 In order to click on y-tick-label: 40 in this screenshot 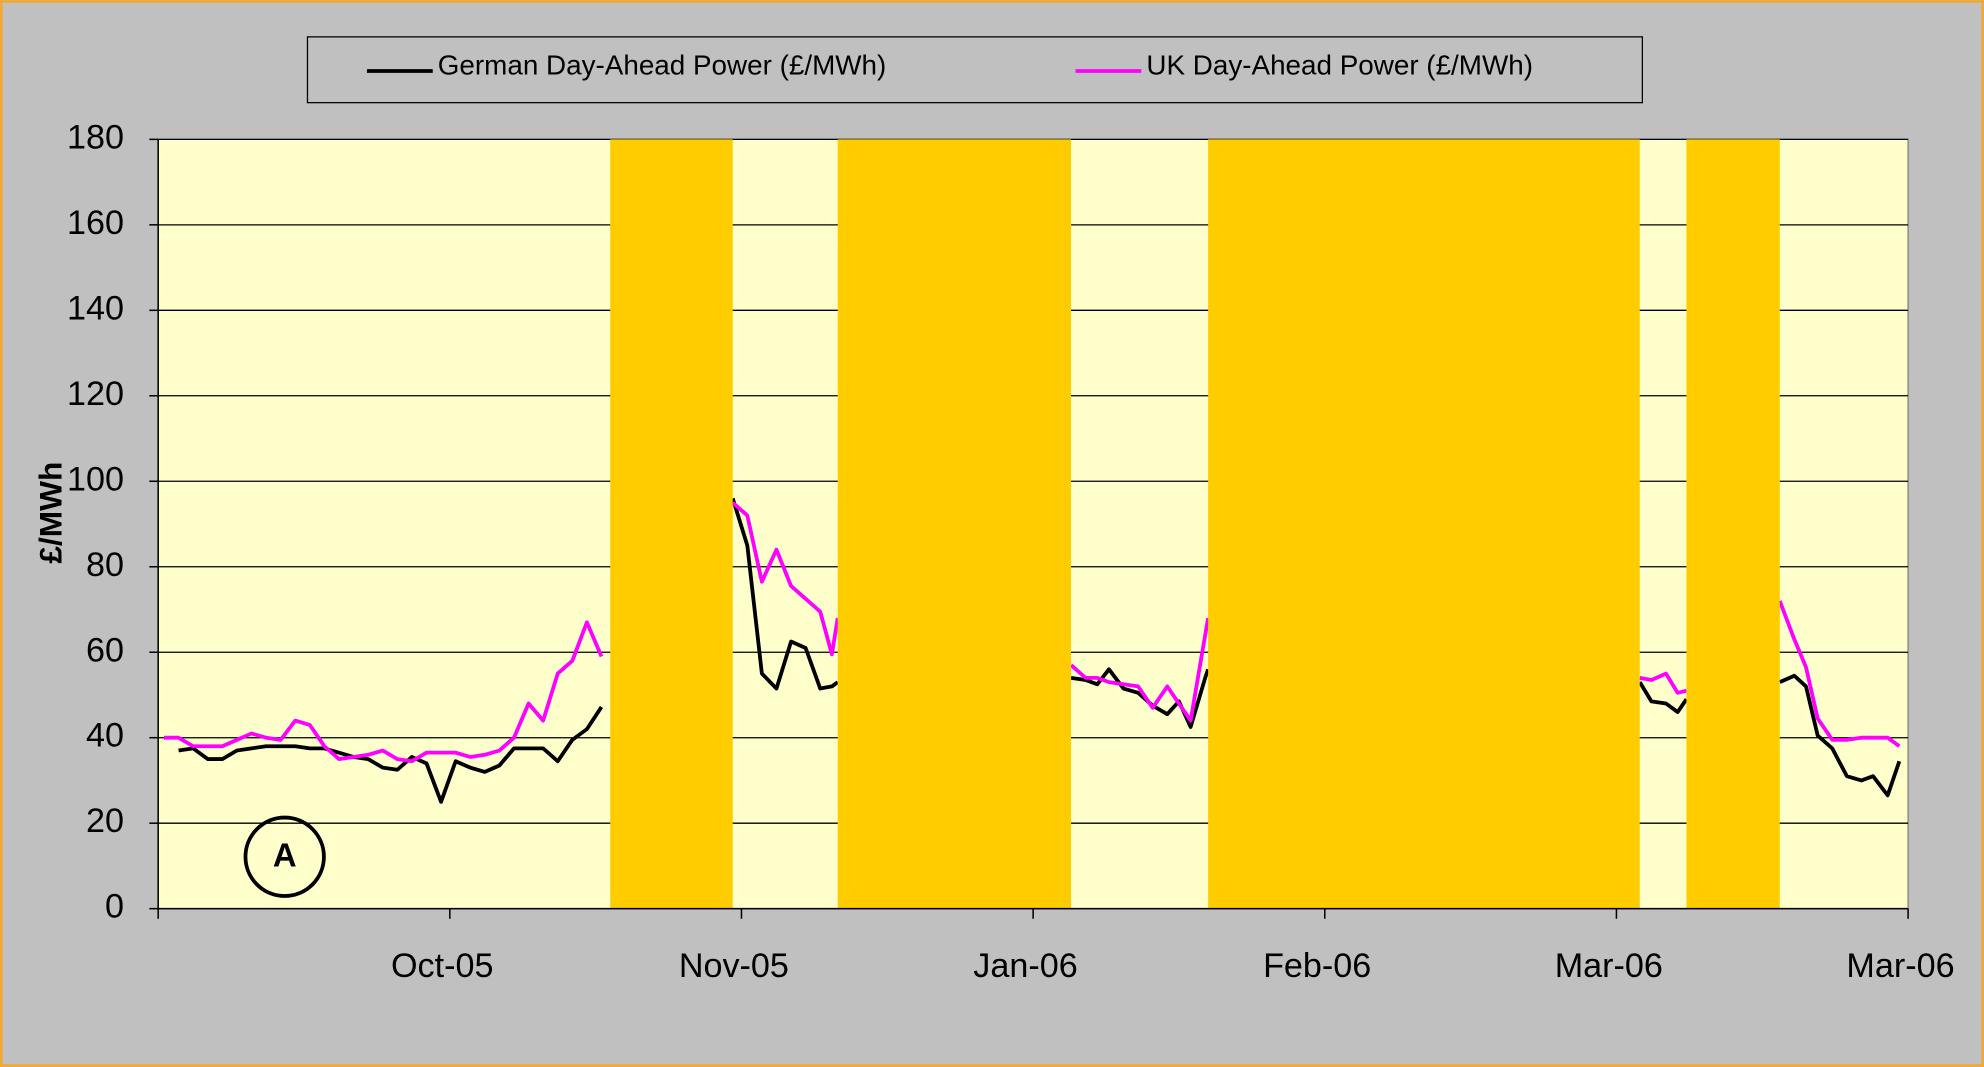, I will do `click(105, 736)`.